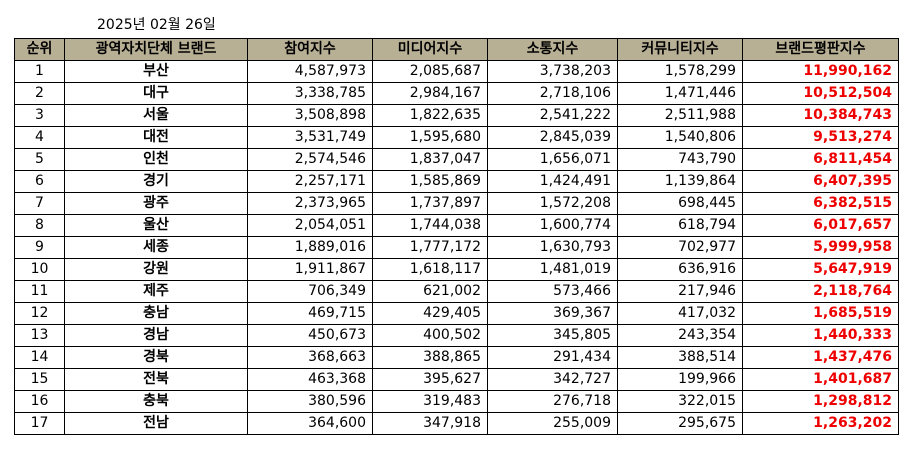 Image resolution: width=908 pixels, height=469 pixels. I want to click on cell-participation-index: 2,257,171, so click(310, 181).